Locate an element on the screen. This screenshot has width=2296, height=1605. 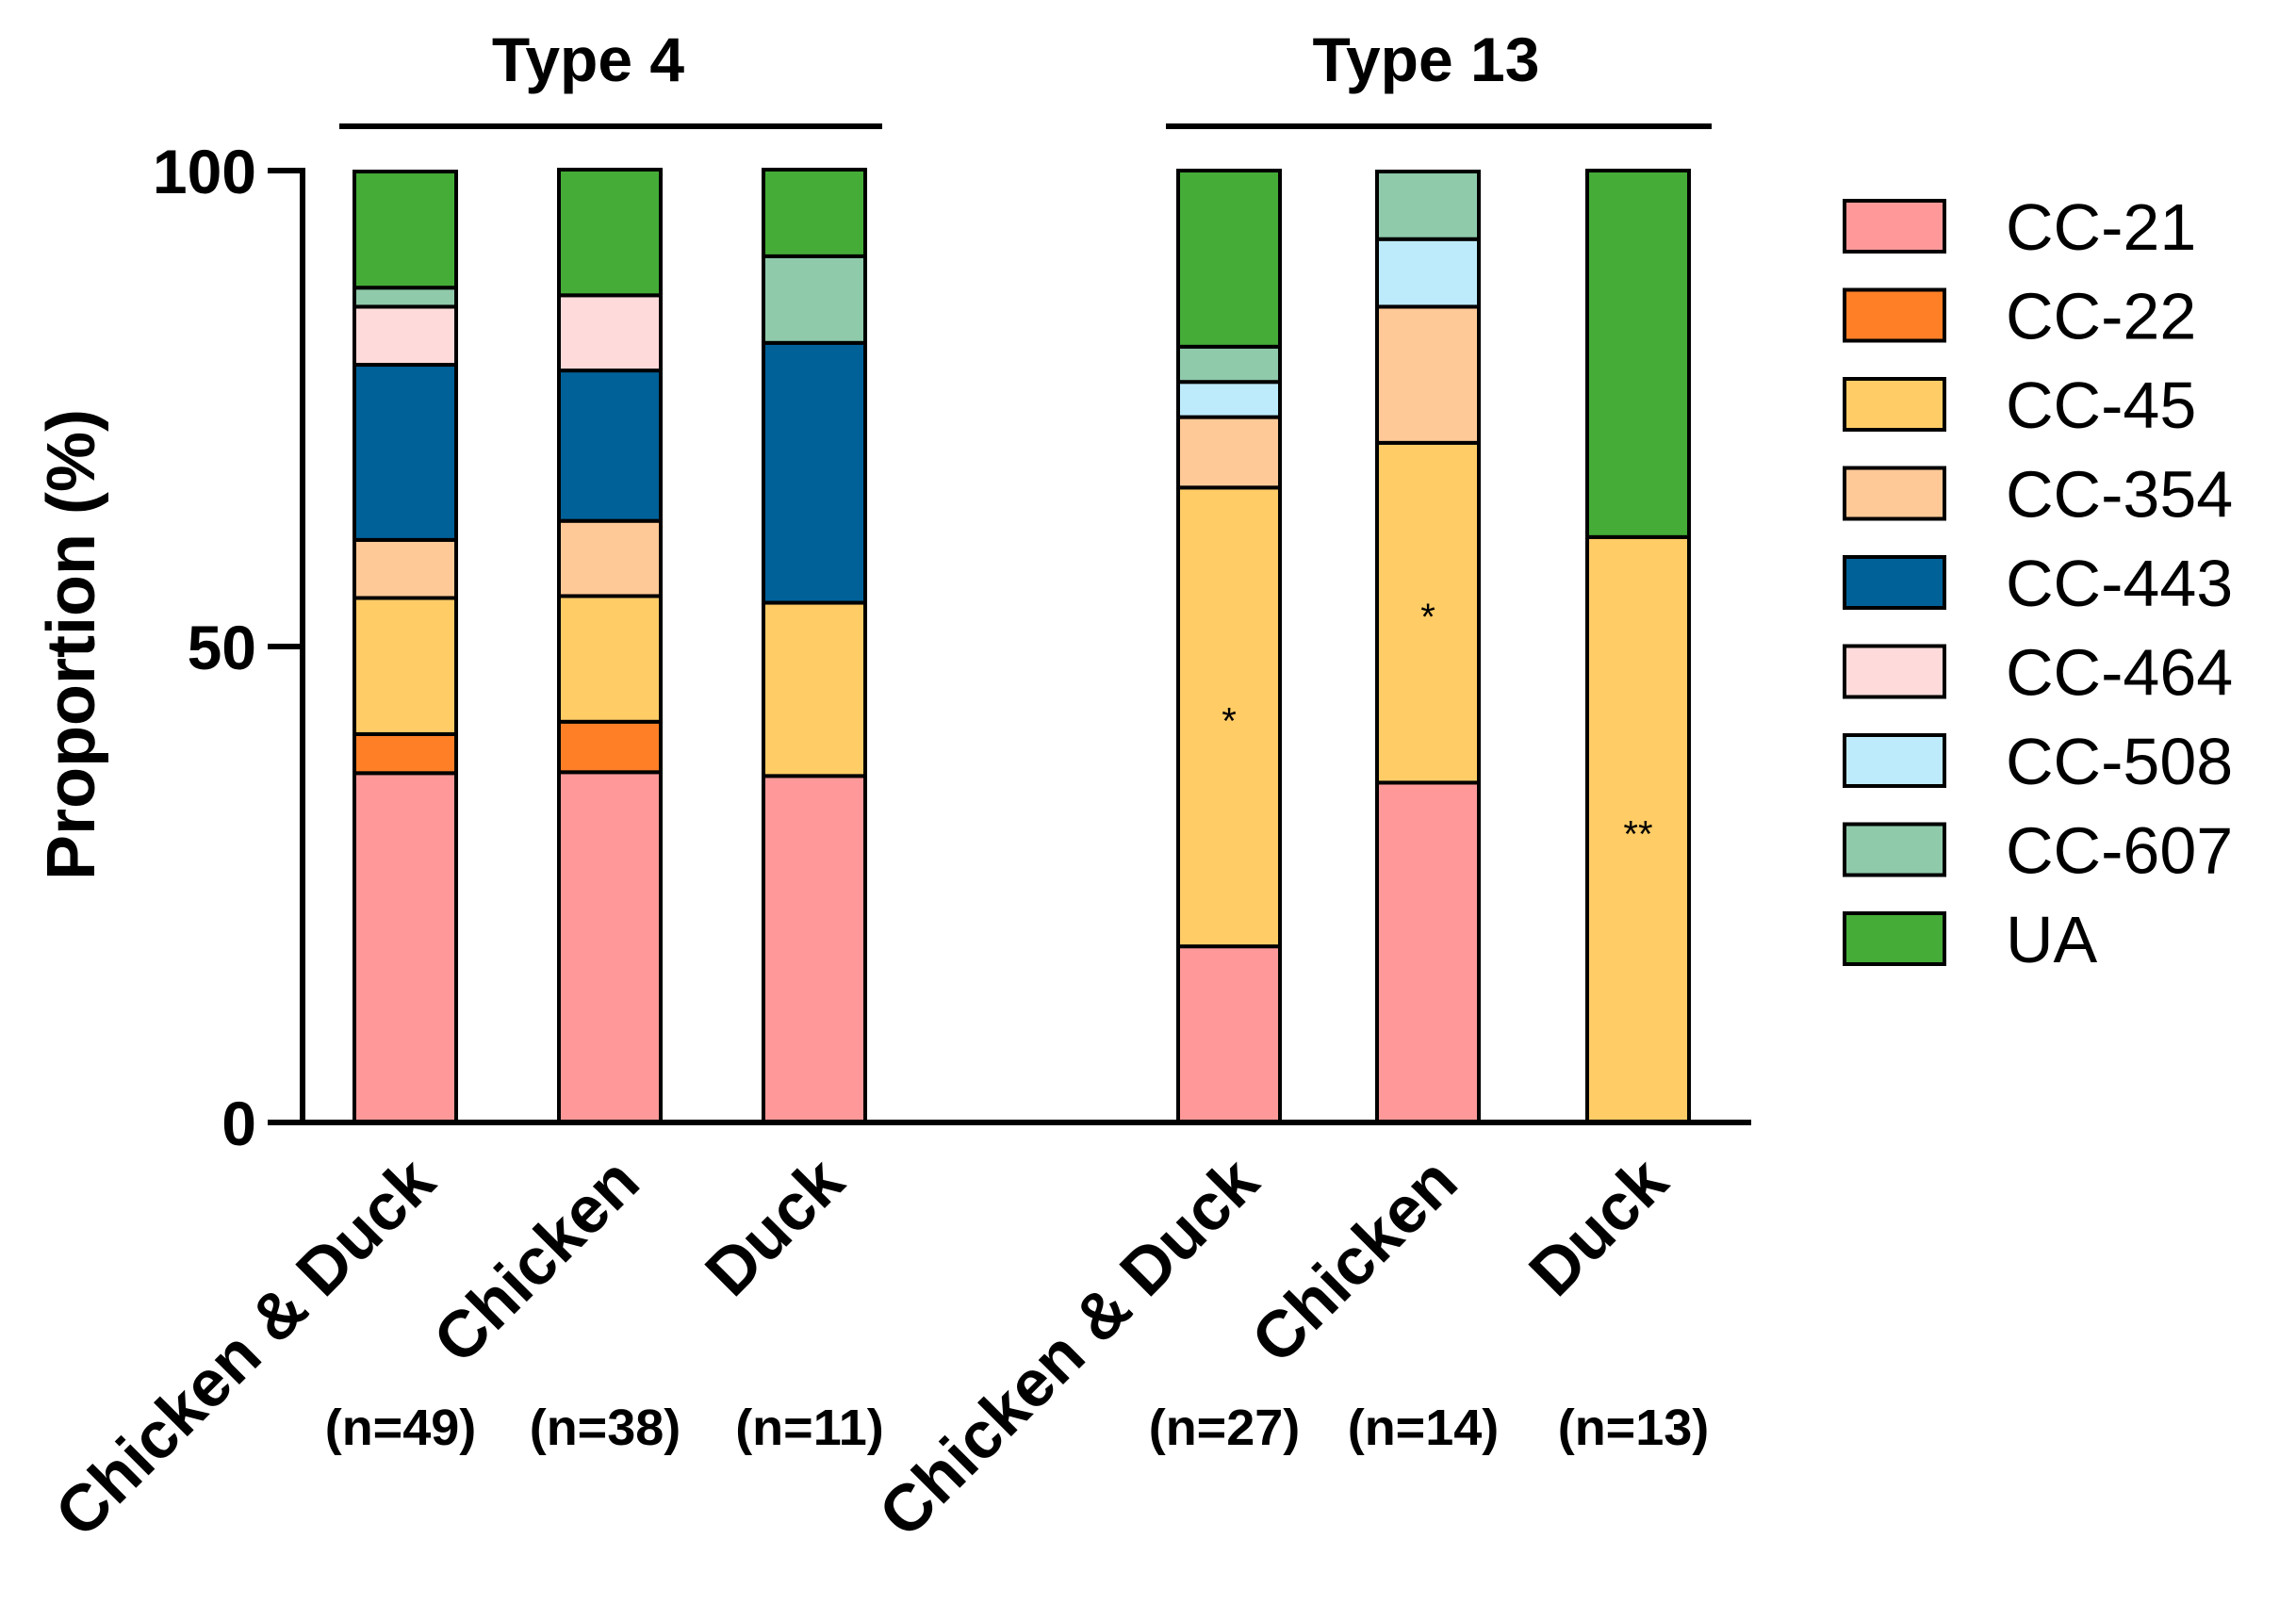
bar-6-duck is located at coordinates (1638, 646).